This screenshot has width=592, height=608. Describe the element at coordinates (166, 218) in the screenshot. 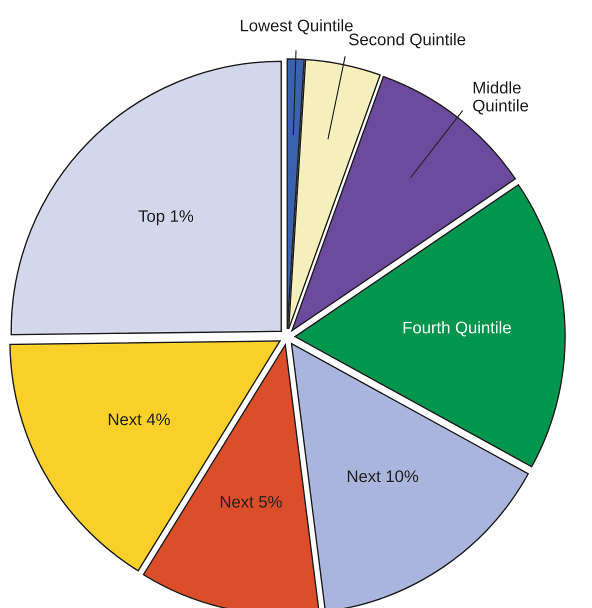

I see `slice-label: Top 1%` at that location.